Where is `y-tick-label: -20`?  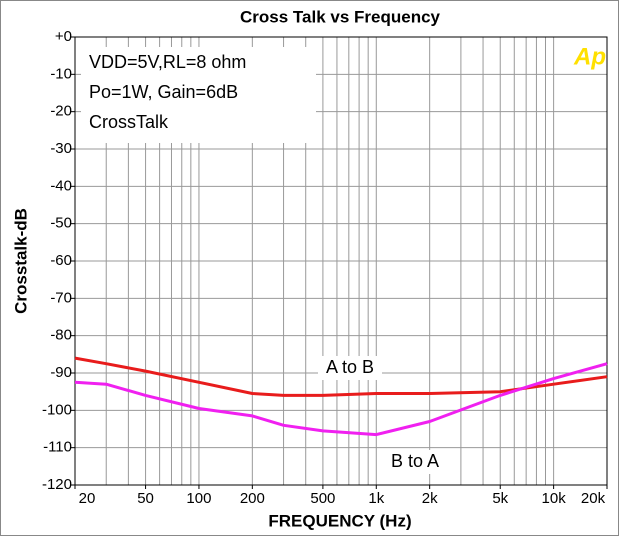
y-tick-label: -20 is located at coordinates (61, 111).